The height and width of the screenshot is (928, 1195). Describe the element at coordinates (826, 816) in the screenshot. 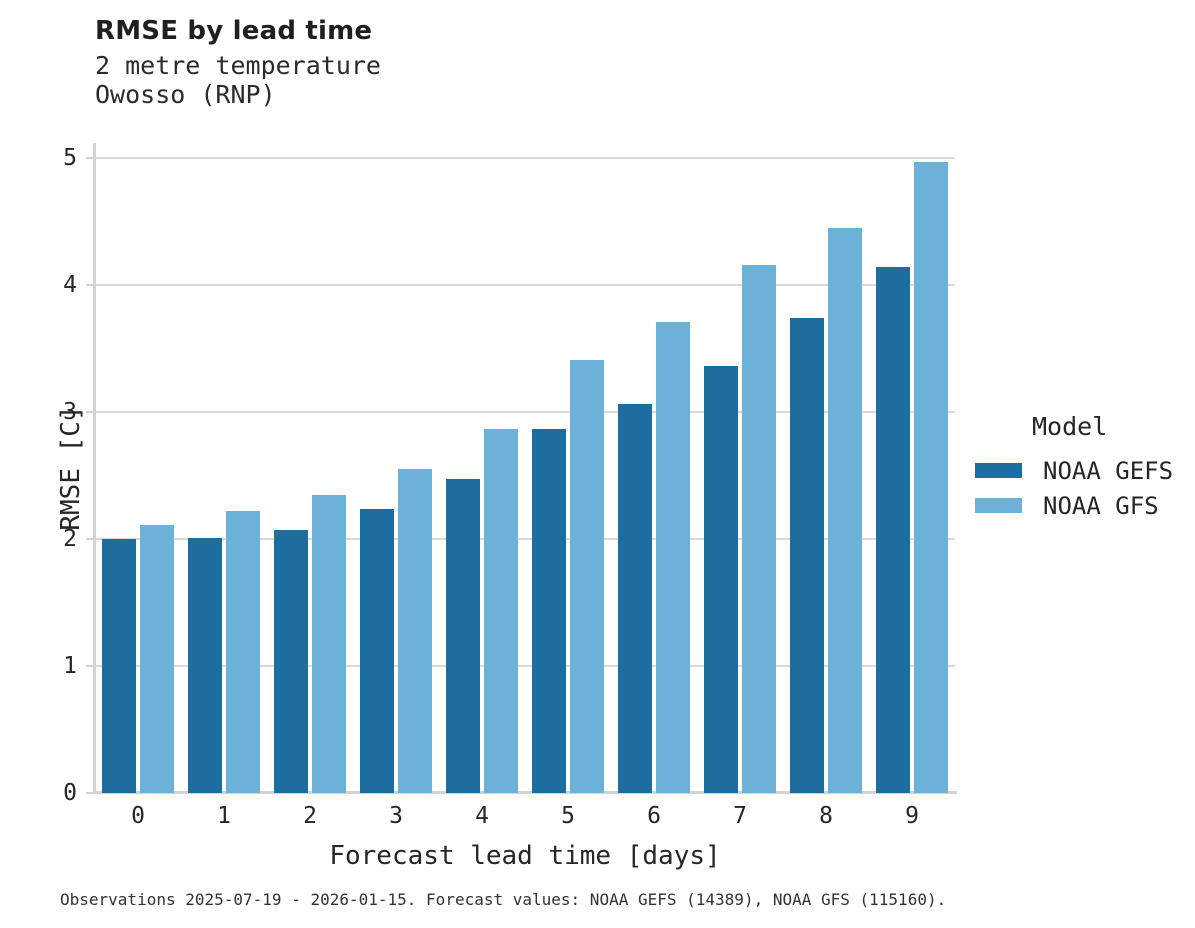

I see `x-tick-label-8: 8` at that location.